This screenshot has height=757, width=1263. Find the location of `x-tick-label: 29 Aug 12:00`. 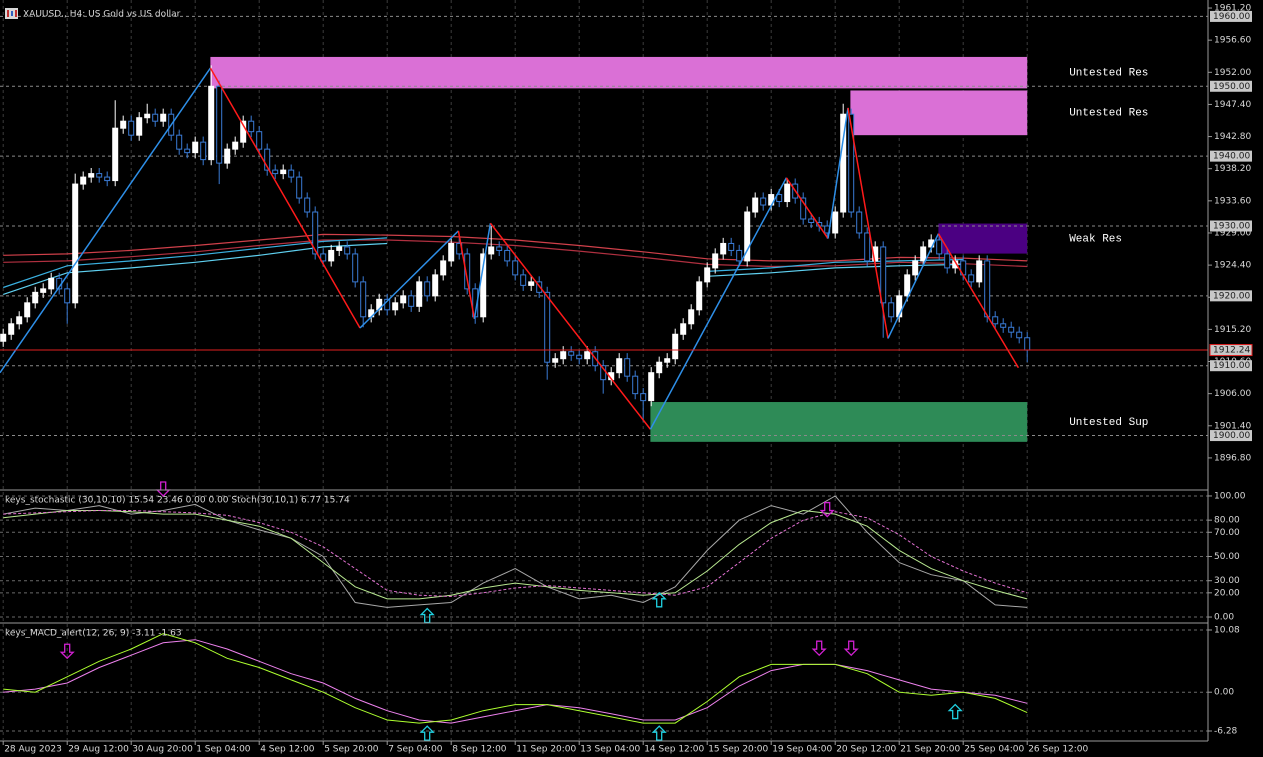

x-tick-label: 29 Aug 12:00 is located at coordinates (98, 750).